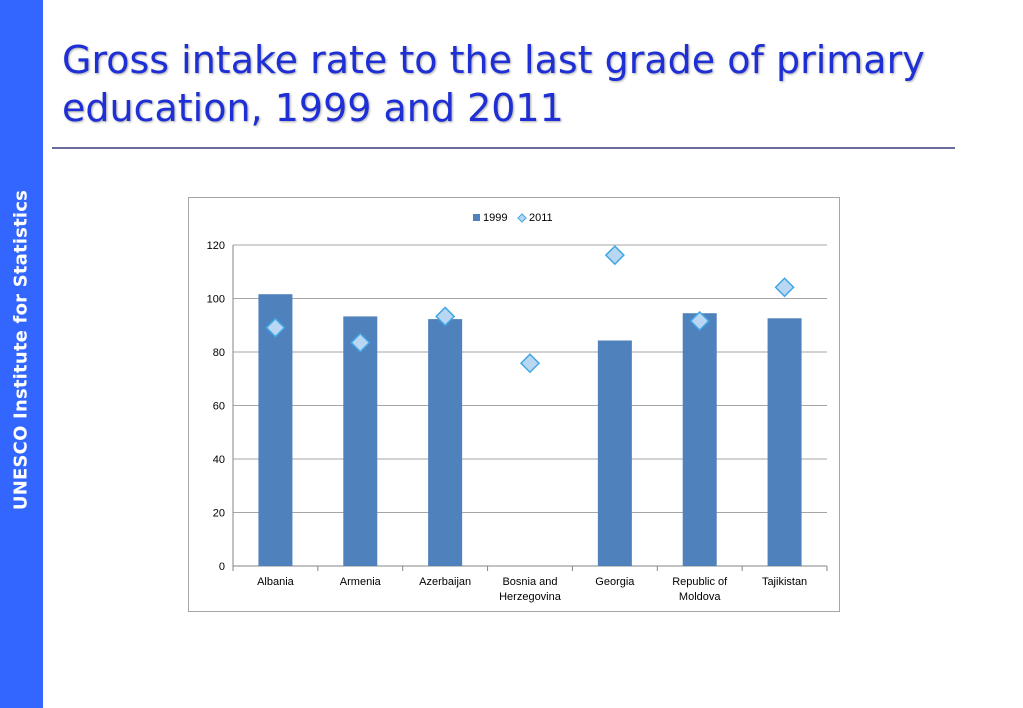 This screenshot has height=708, width=1023. I want to click on y-tick-label: 40, so click(219, 460).